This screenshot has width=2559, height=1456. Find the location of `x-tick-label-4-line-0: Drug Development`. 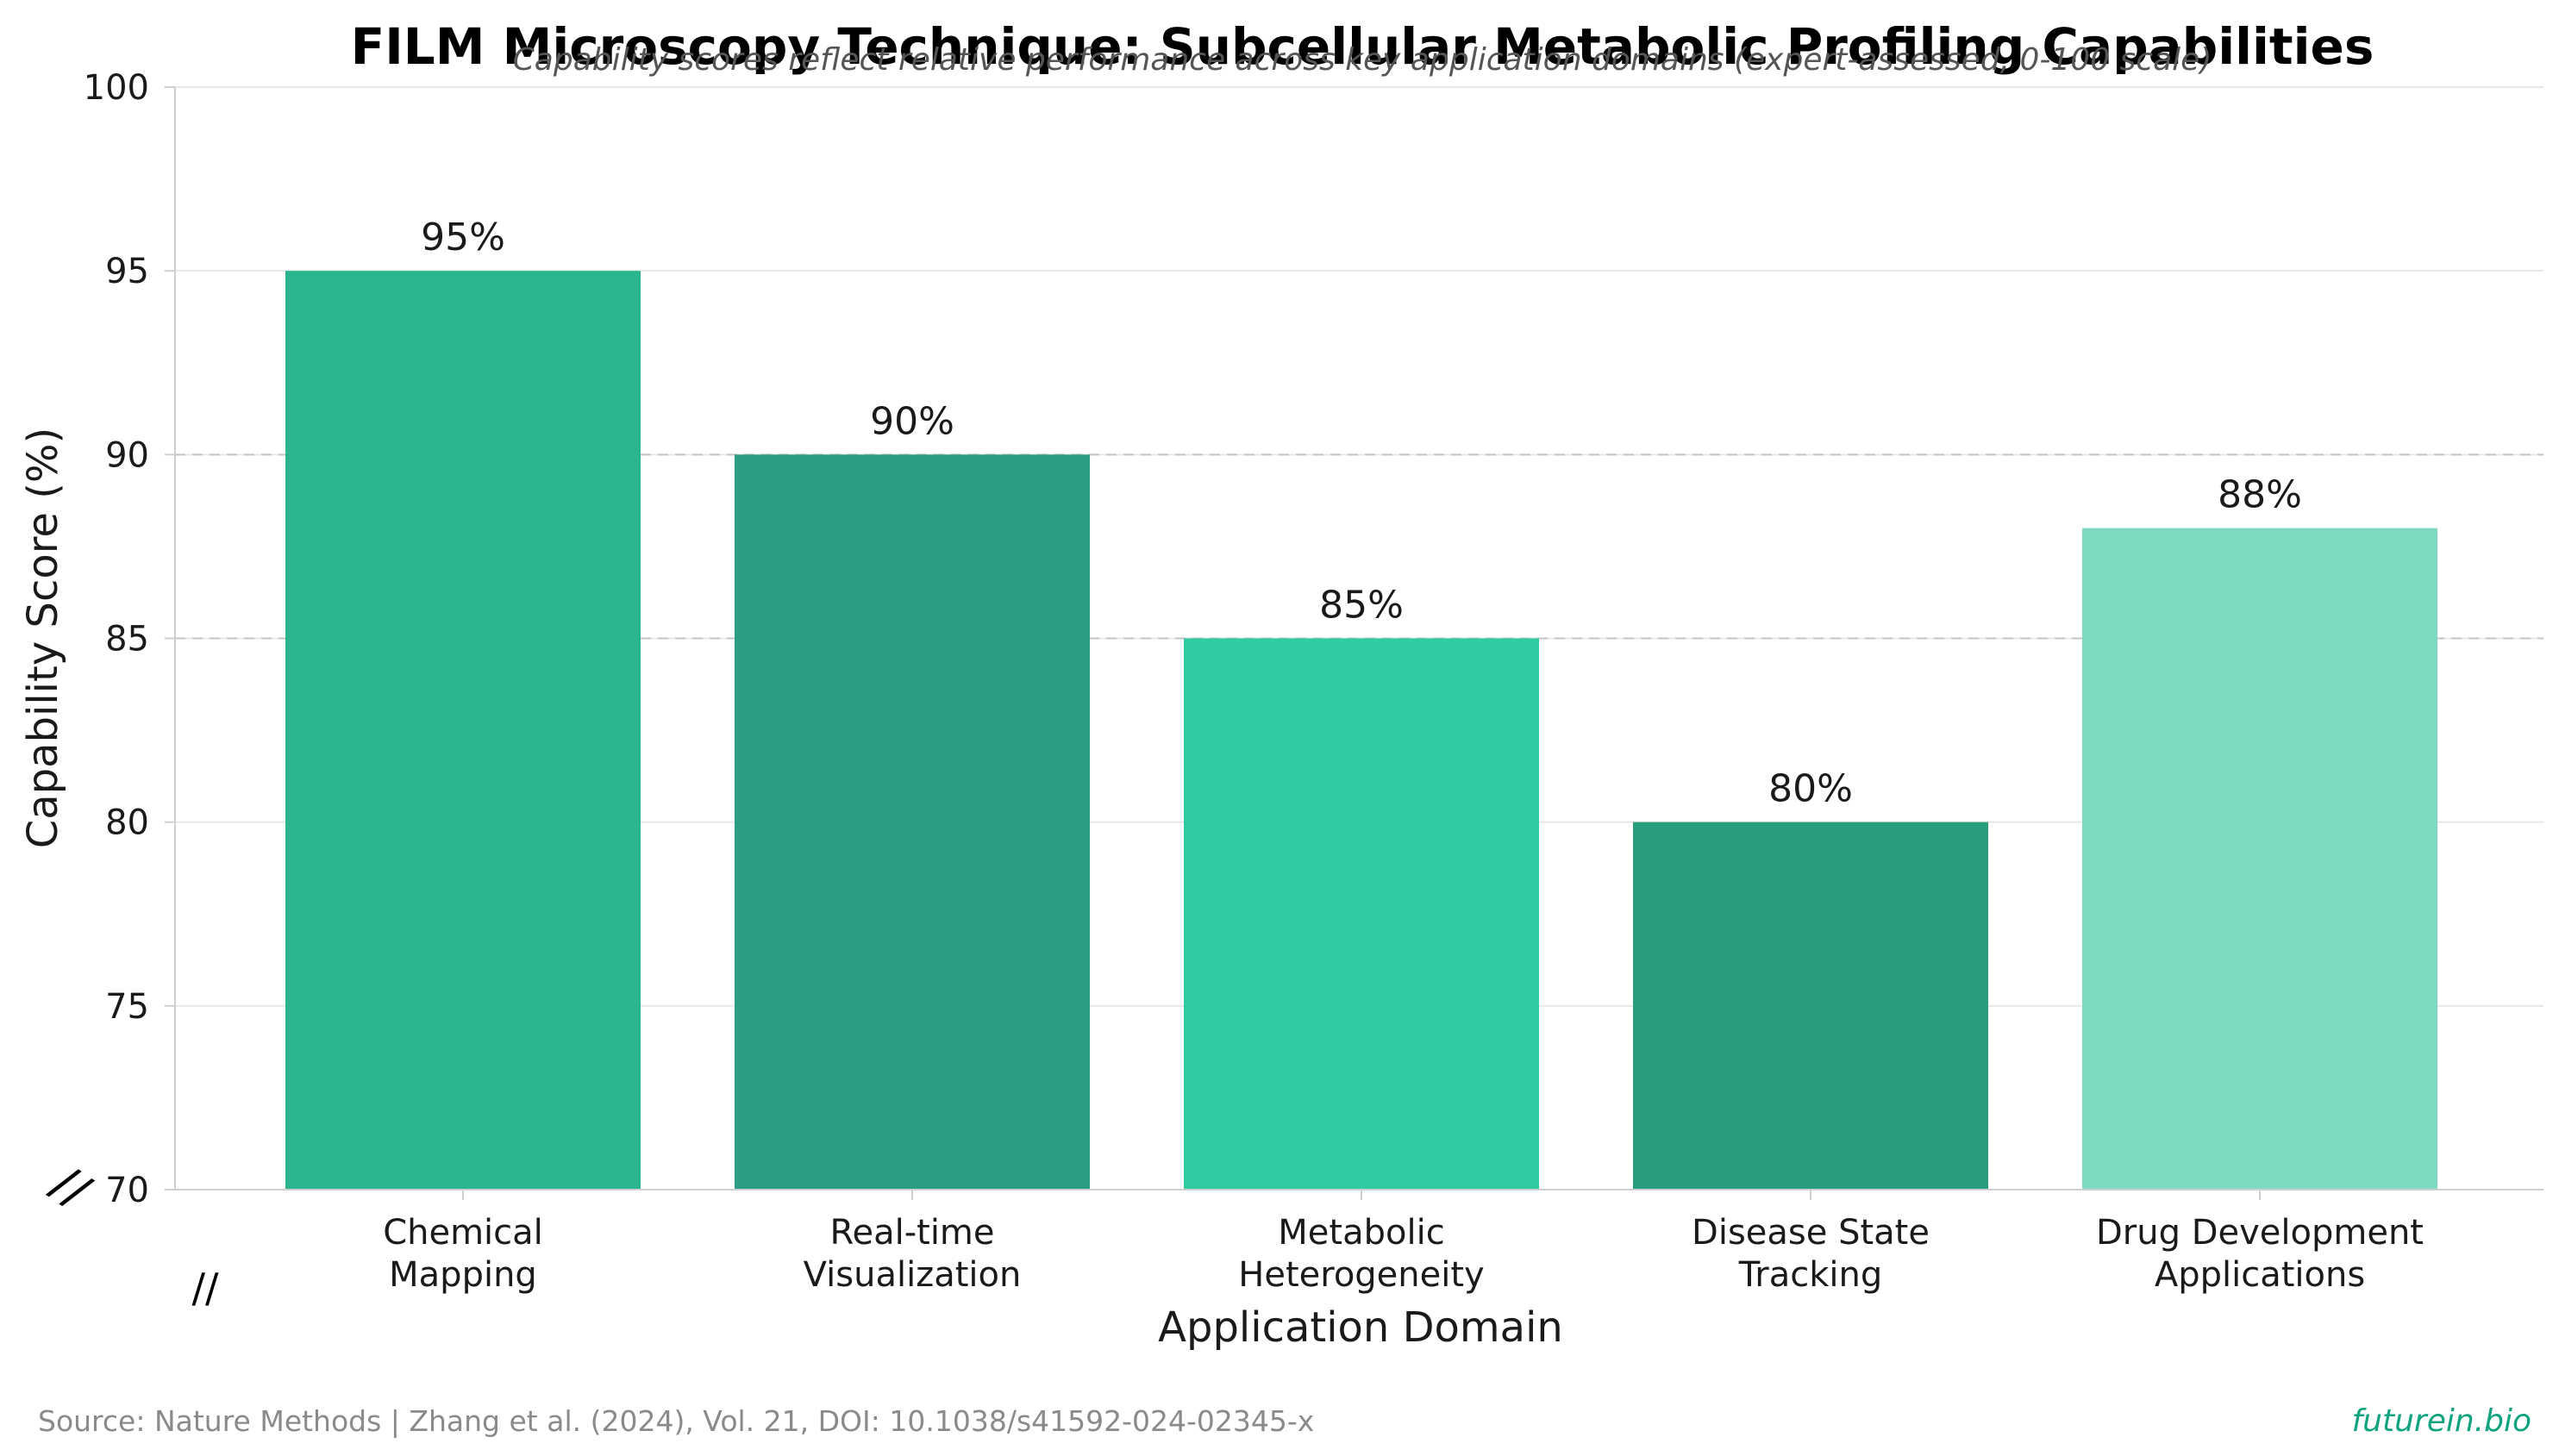

x-tick-label-4-line-0: Drug Development is located at coordinates (2260, 1233).